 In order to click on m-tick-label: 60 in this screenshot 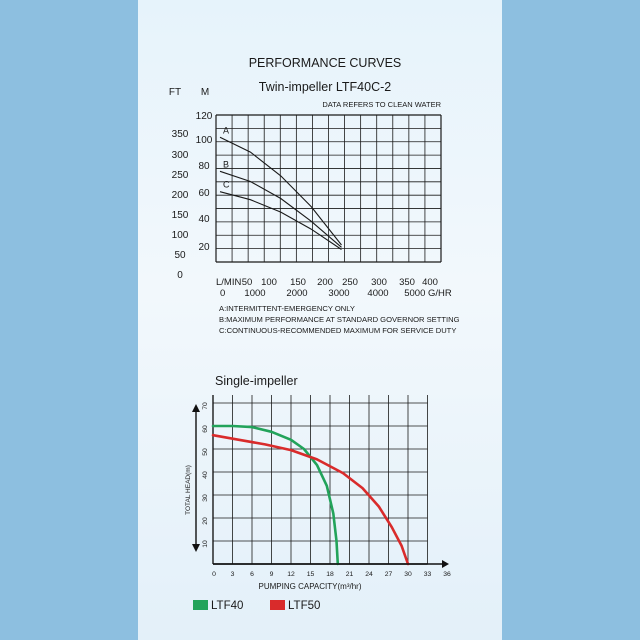, I will do `click(204, 193)`.